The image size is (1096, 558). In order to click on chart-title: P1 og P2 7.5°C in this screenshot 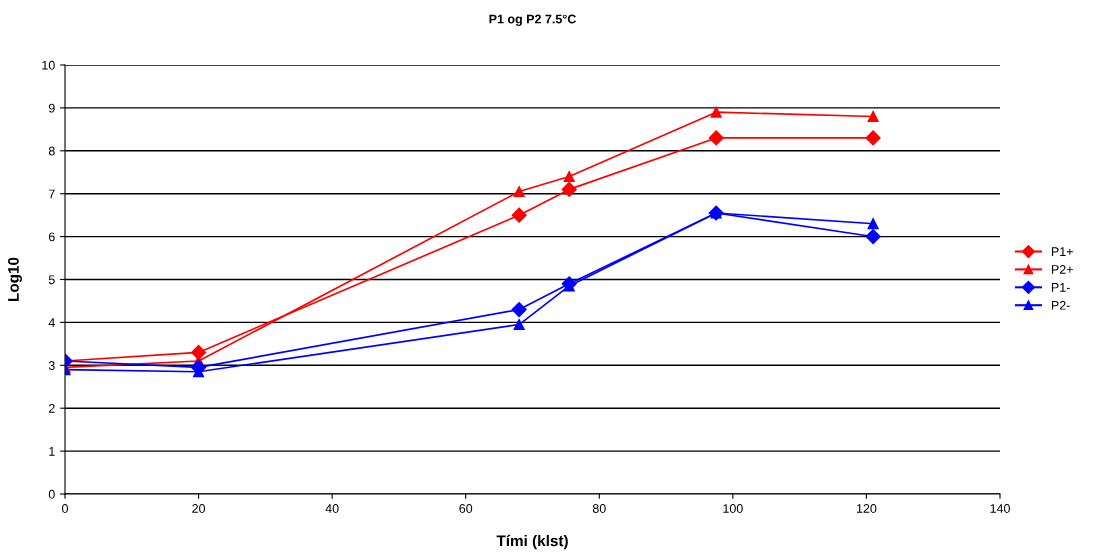, I will do `click(532, 20)`.